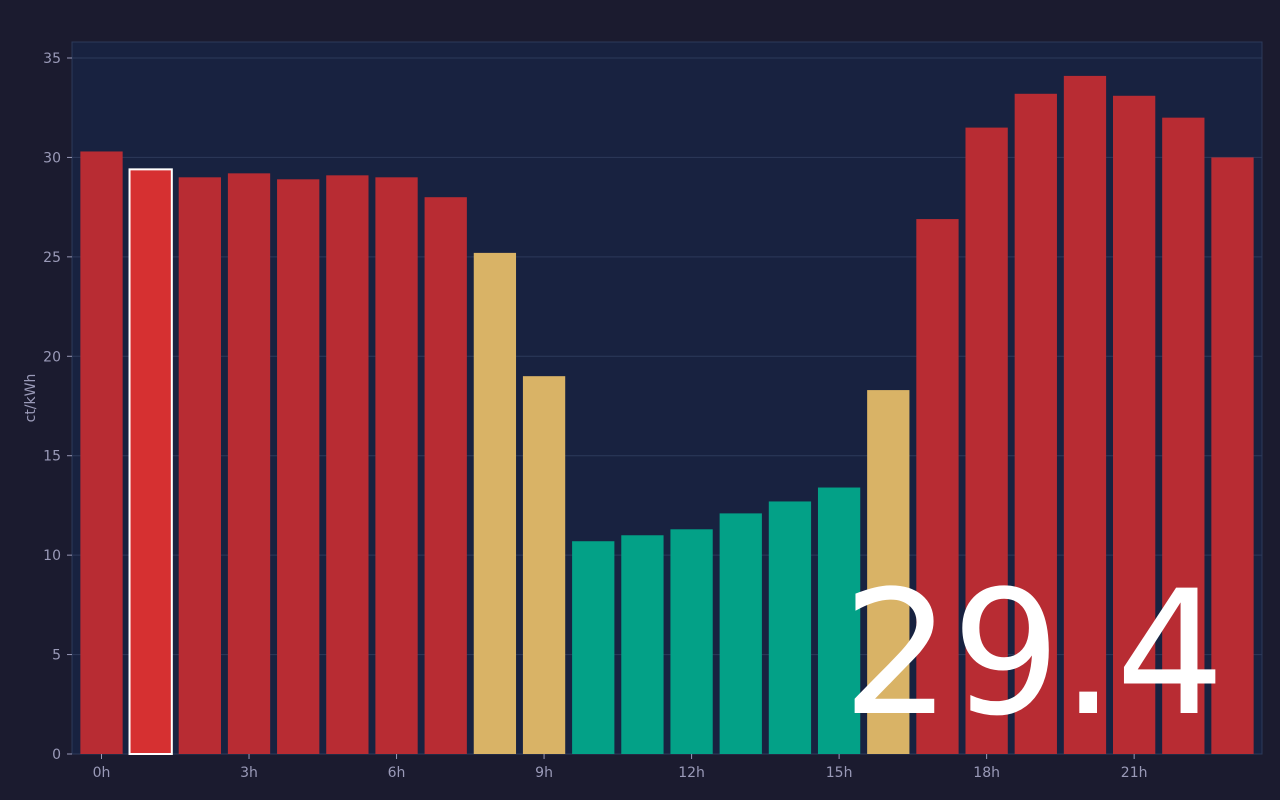  I want to click on y-tick-label: 35, so click(52, 59).